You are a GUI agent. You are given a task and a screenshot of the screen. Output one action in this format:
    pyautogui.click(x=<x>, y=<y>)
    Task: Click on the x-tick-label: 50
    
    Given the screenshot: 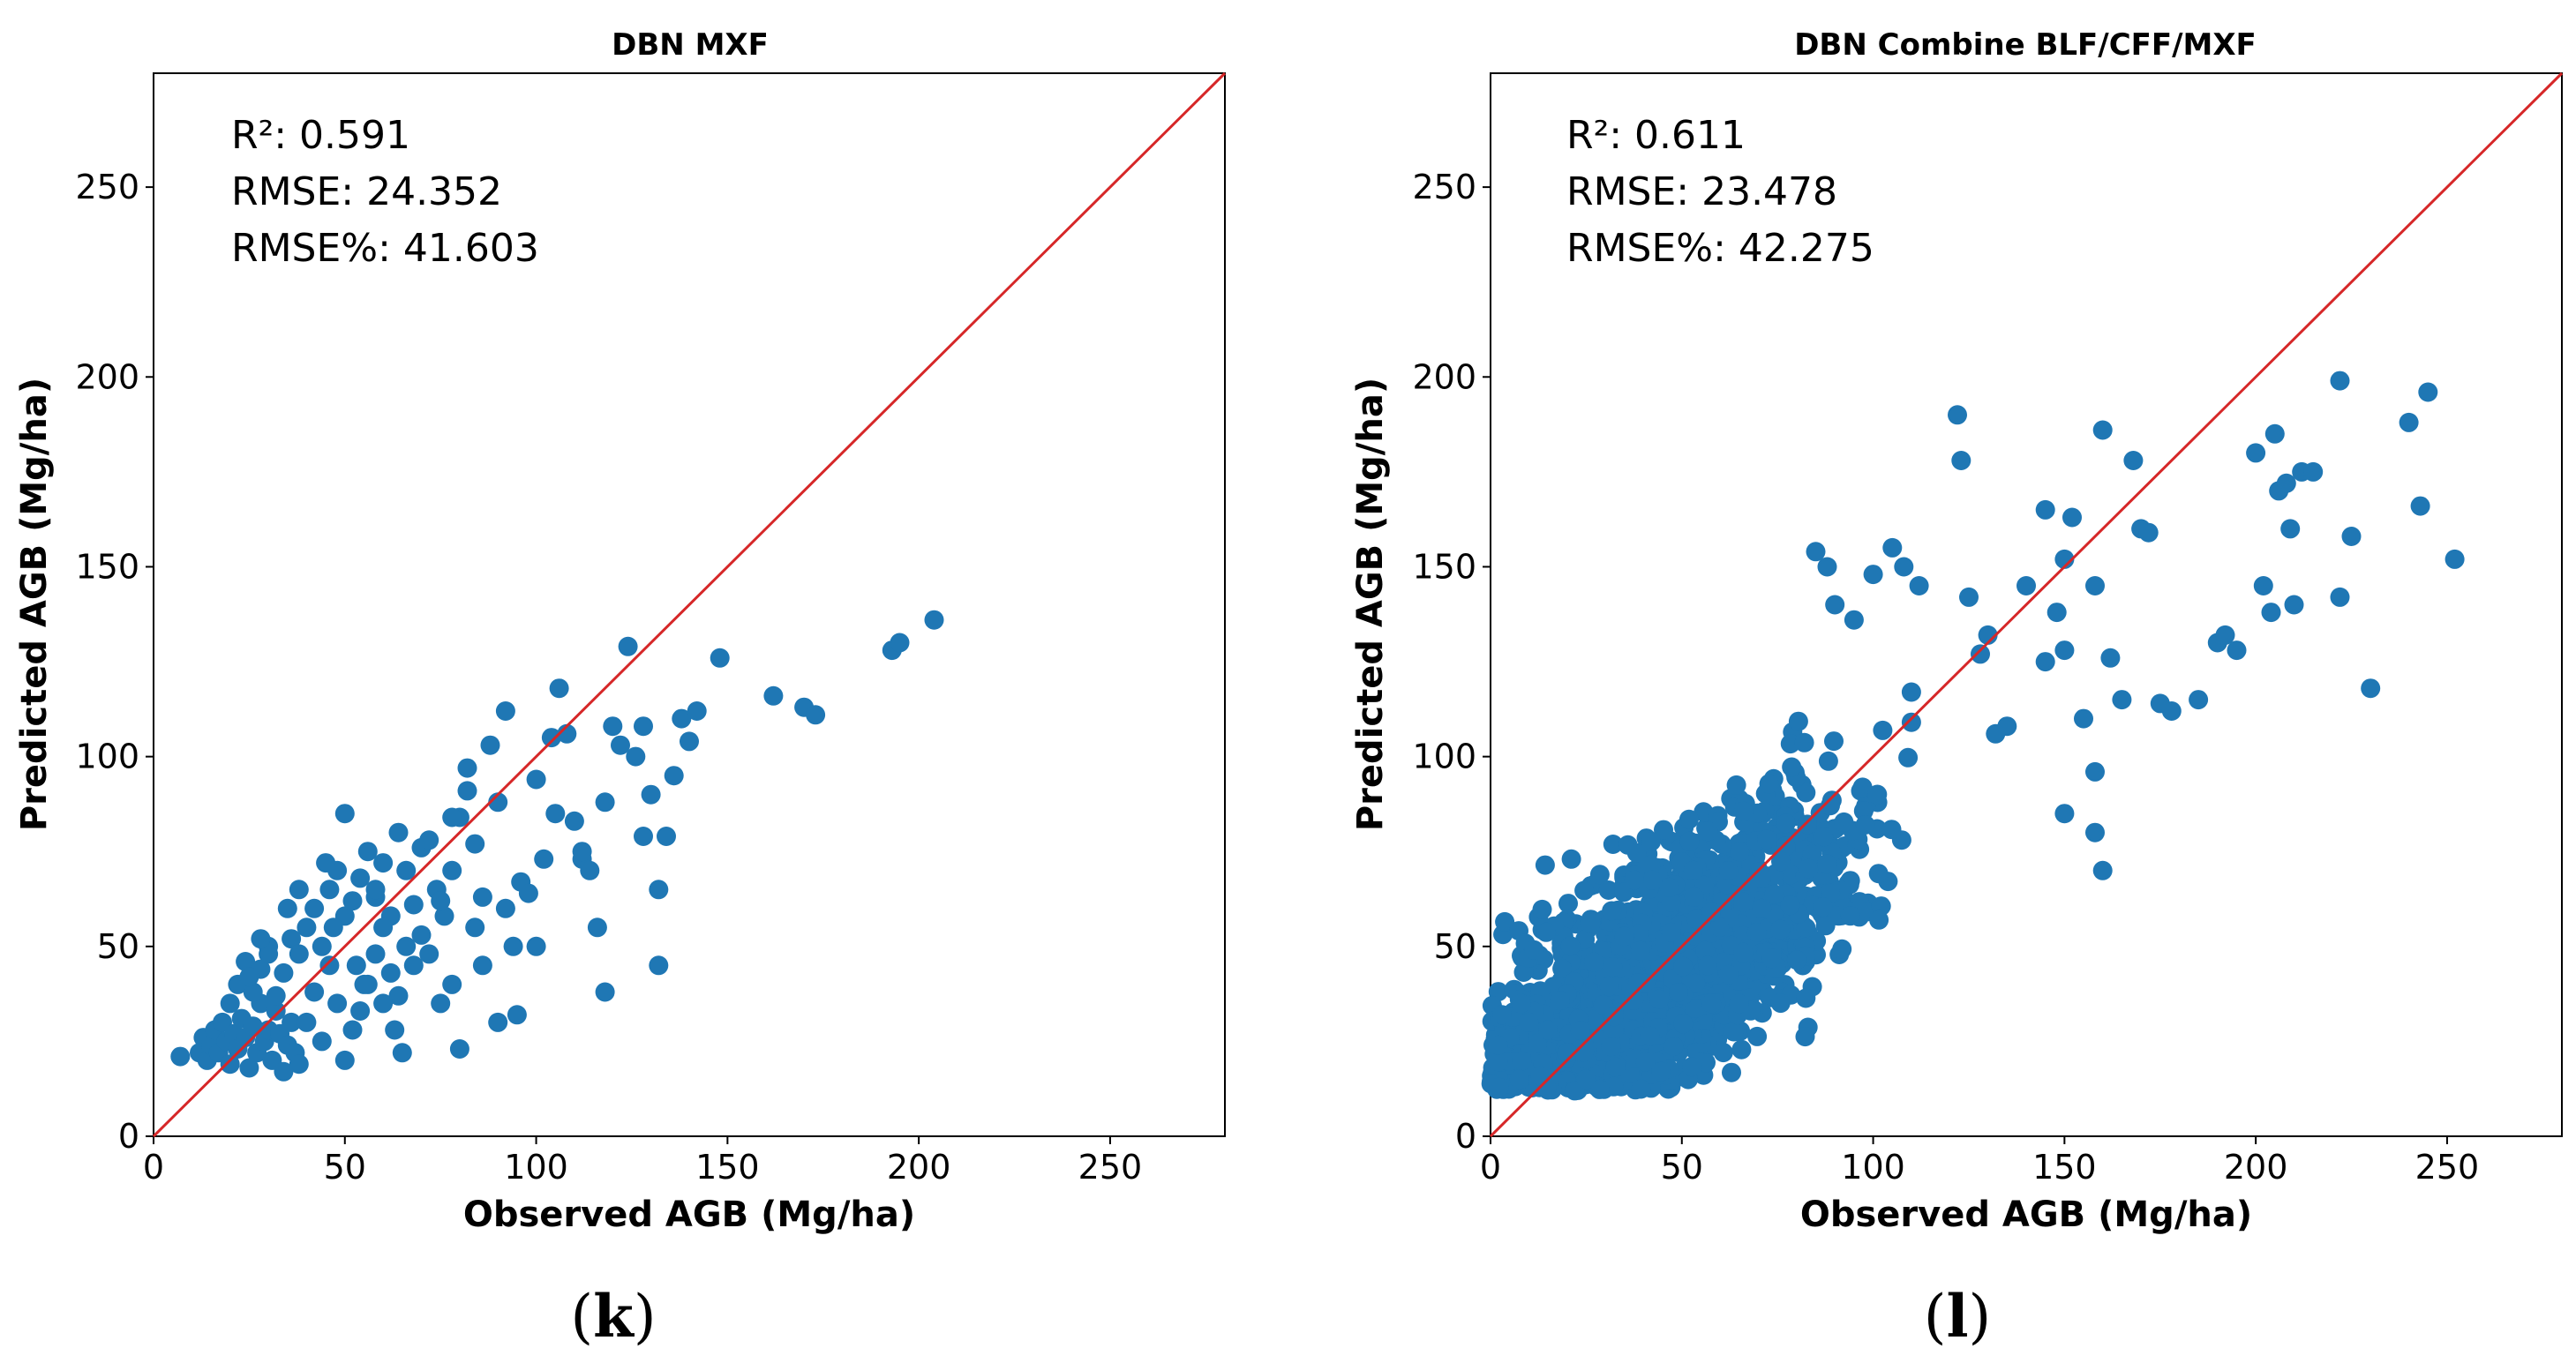 What is the action you would take?
    pyautogui.click(x=345, y=1167)
    